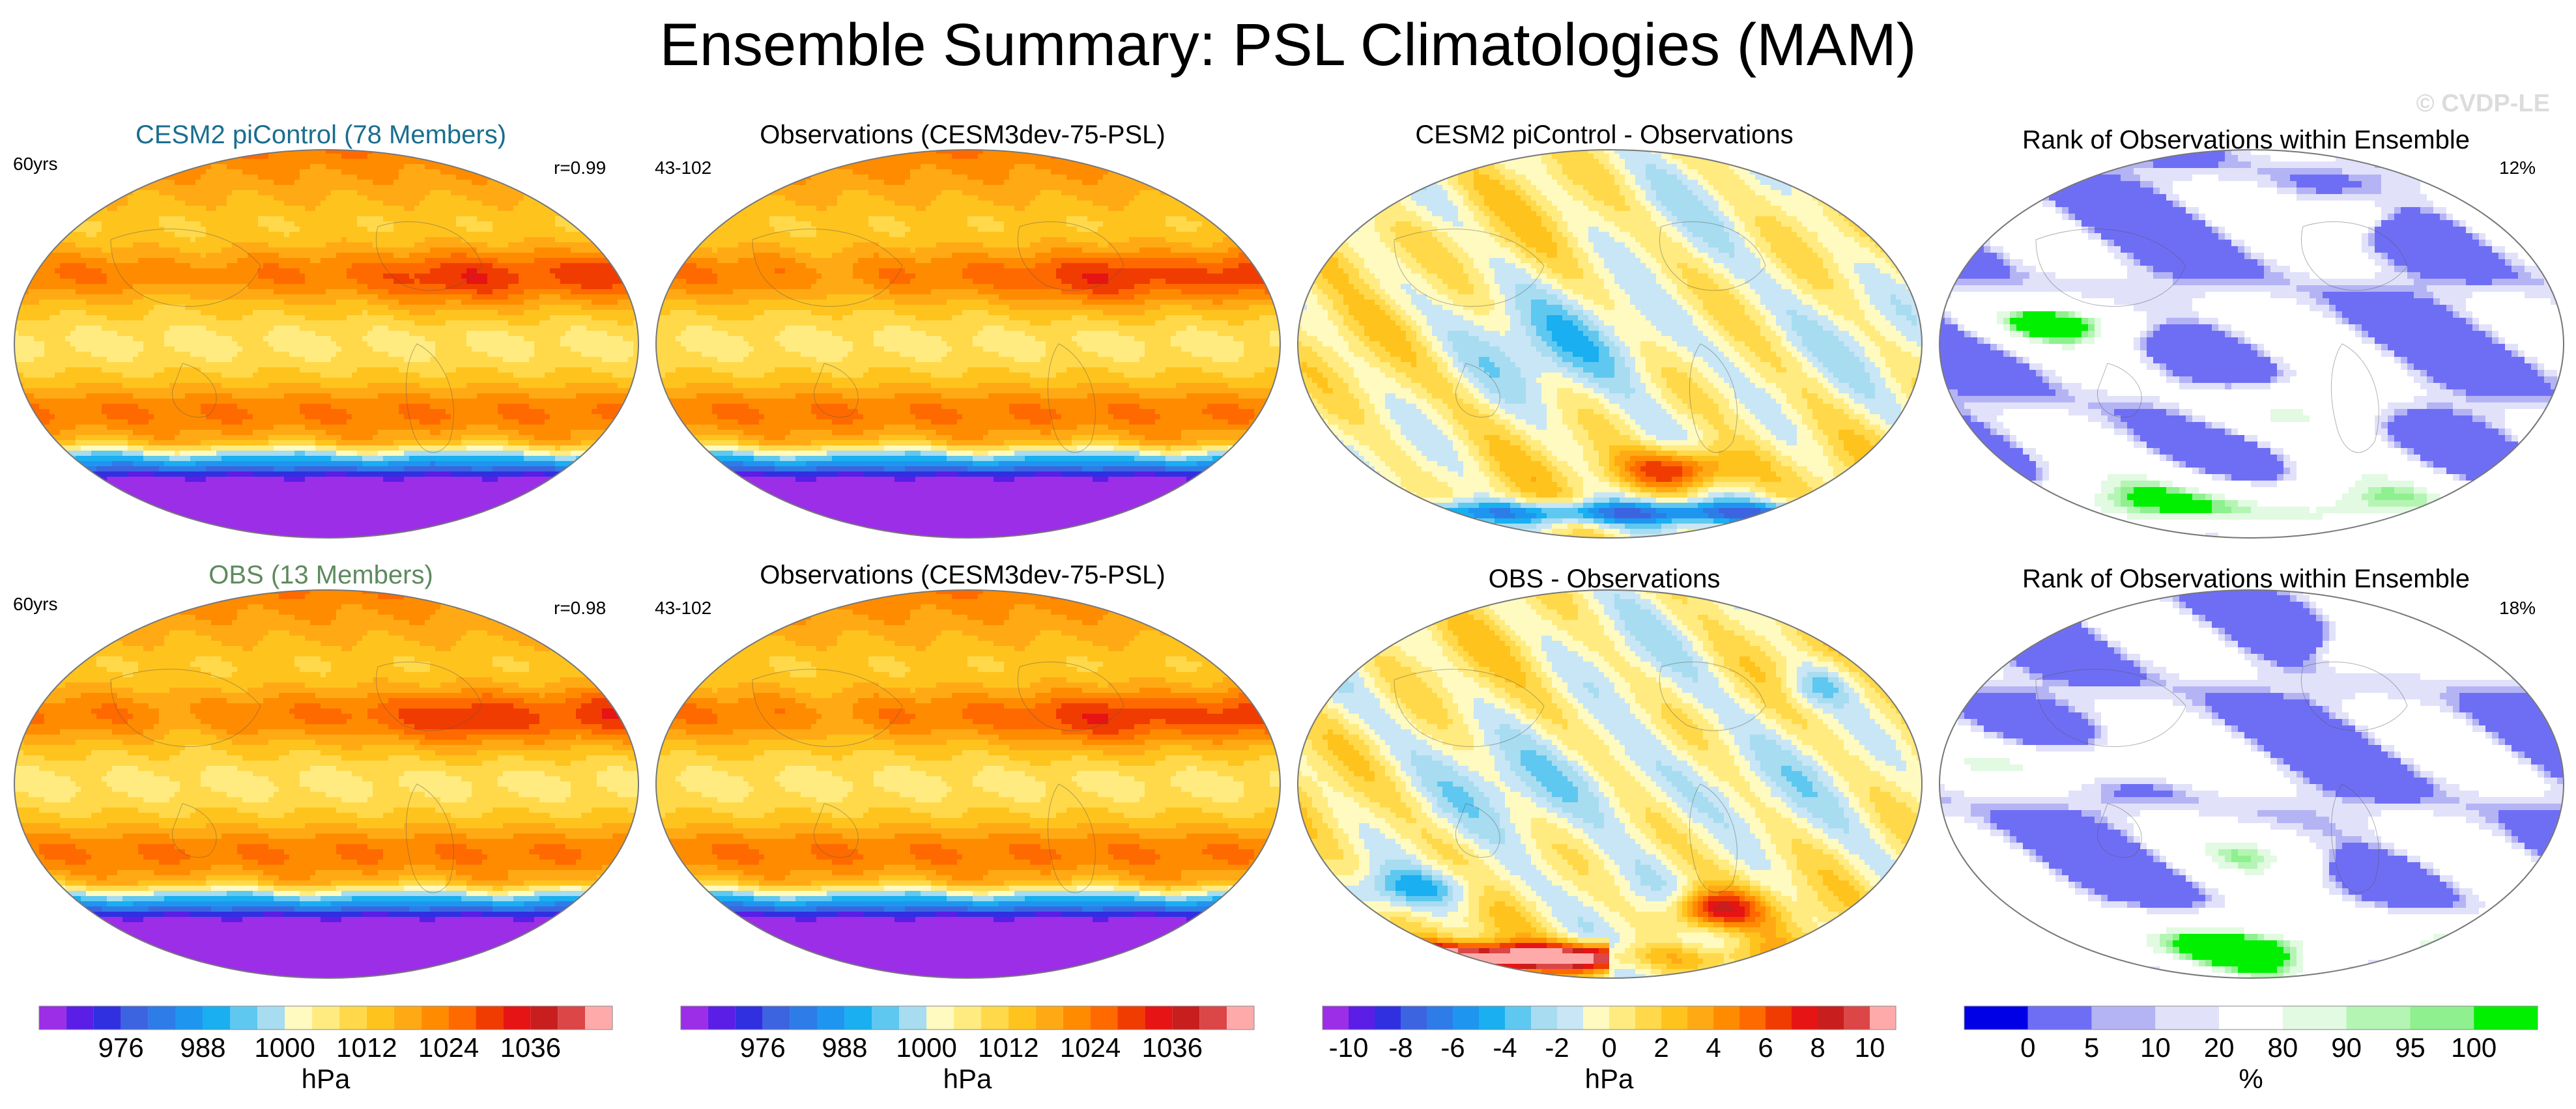 This screenshot has width=2576, height=1109. I want to click on panel-title-1: CESM2 piControl (78 Members), so click(321, 135).